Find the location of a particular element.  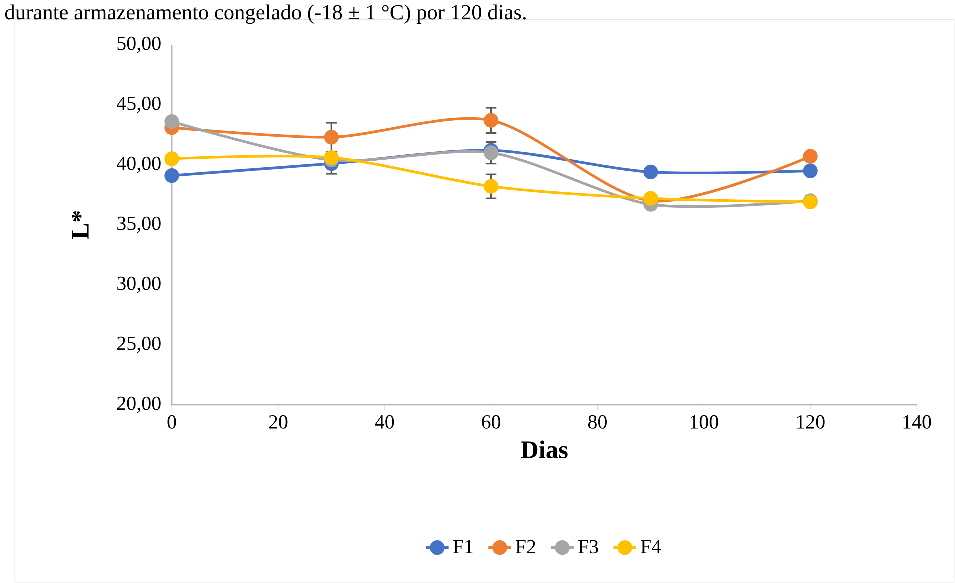

y-tick-label: 35,00 is located at coordinates (139, 225).